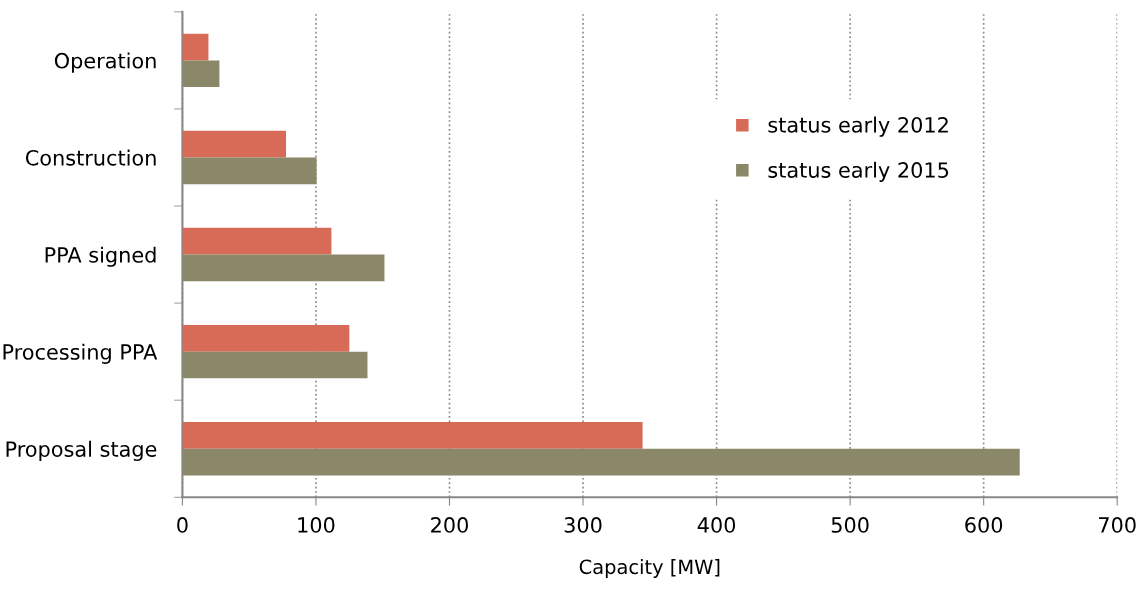 This screenshot has width=1140, height=592. What do you see at coordinates (850, 525) in the screenshot?
I see `x-tick-label: 500` at bounding box center [850, 525].